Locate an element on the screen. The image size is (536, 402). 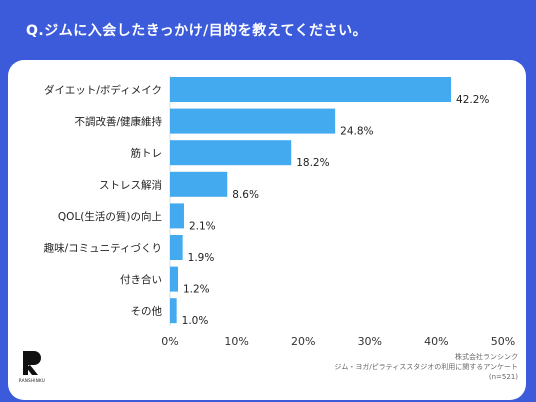
x-tick-label-50: 50% is located at coordinates (503, 341).